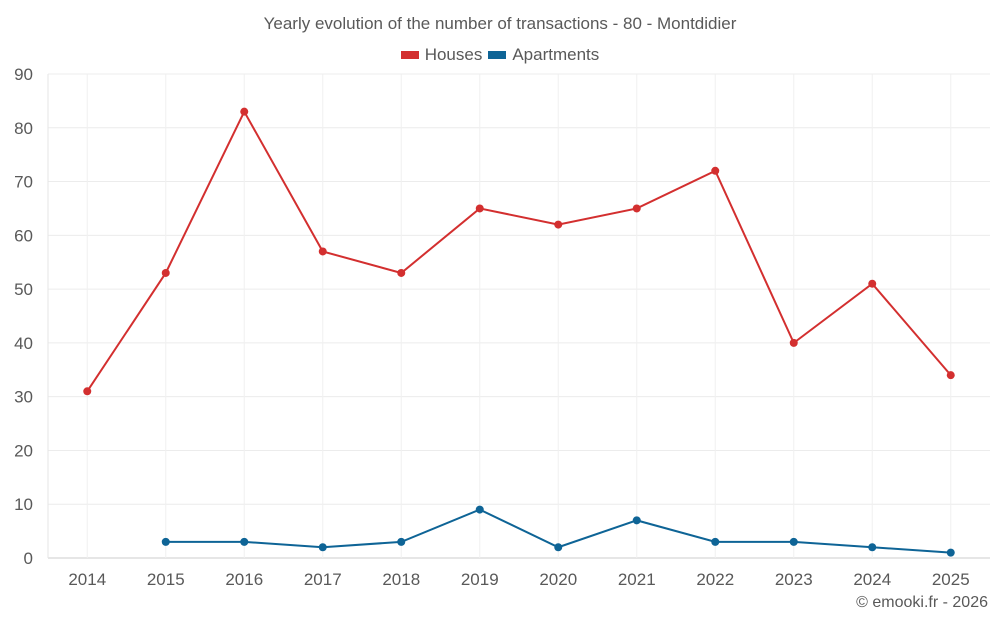  What do you see at coordinates (23, 343) in the screenshot?
I see `y-tick-label-40: 40` at bounding box center [23, 343].